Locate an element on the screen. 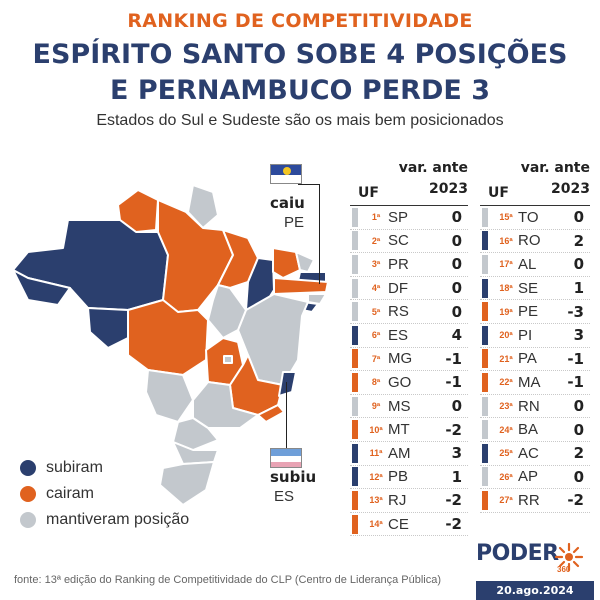  table-row: 14ª CE -2 is located at coordinates (409, 525).